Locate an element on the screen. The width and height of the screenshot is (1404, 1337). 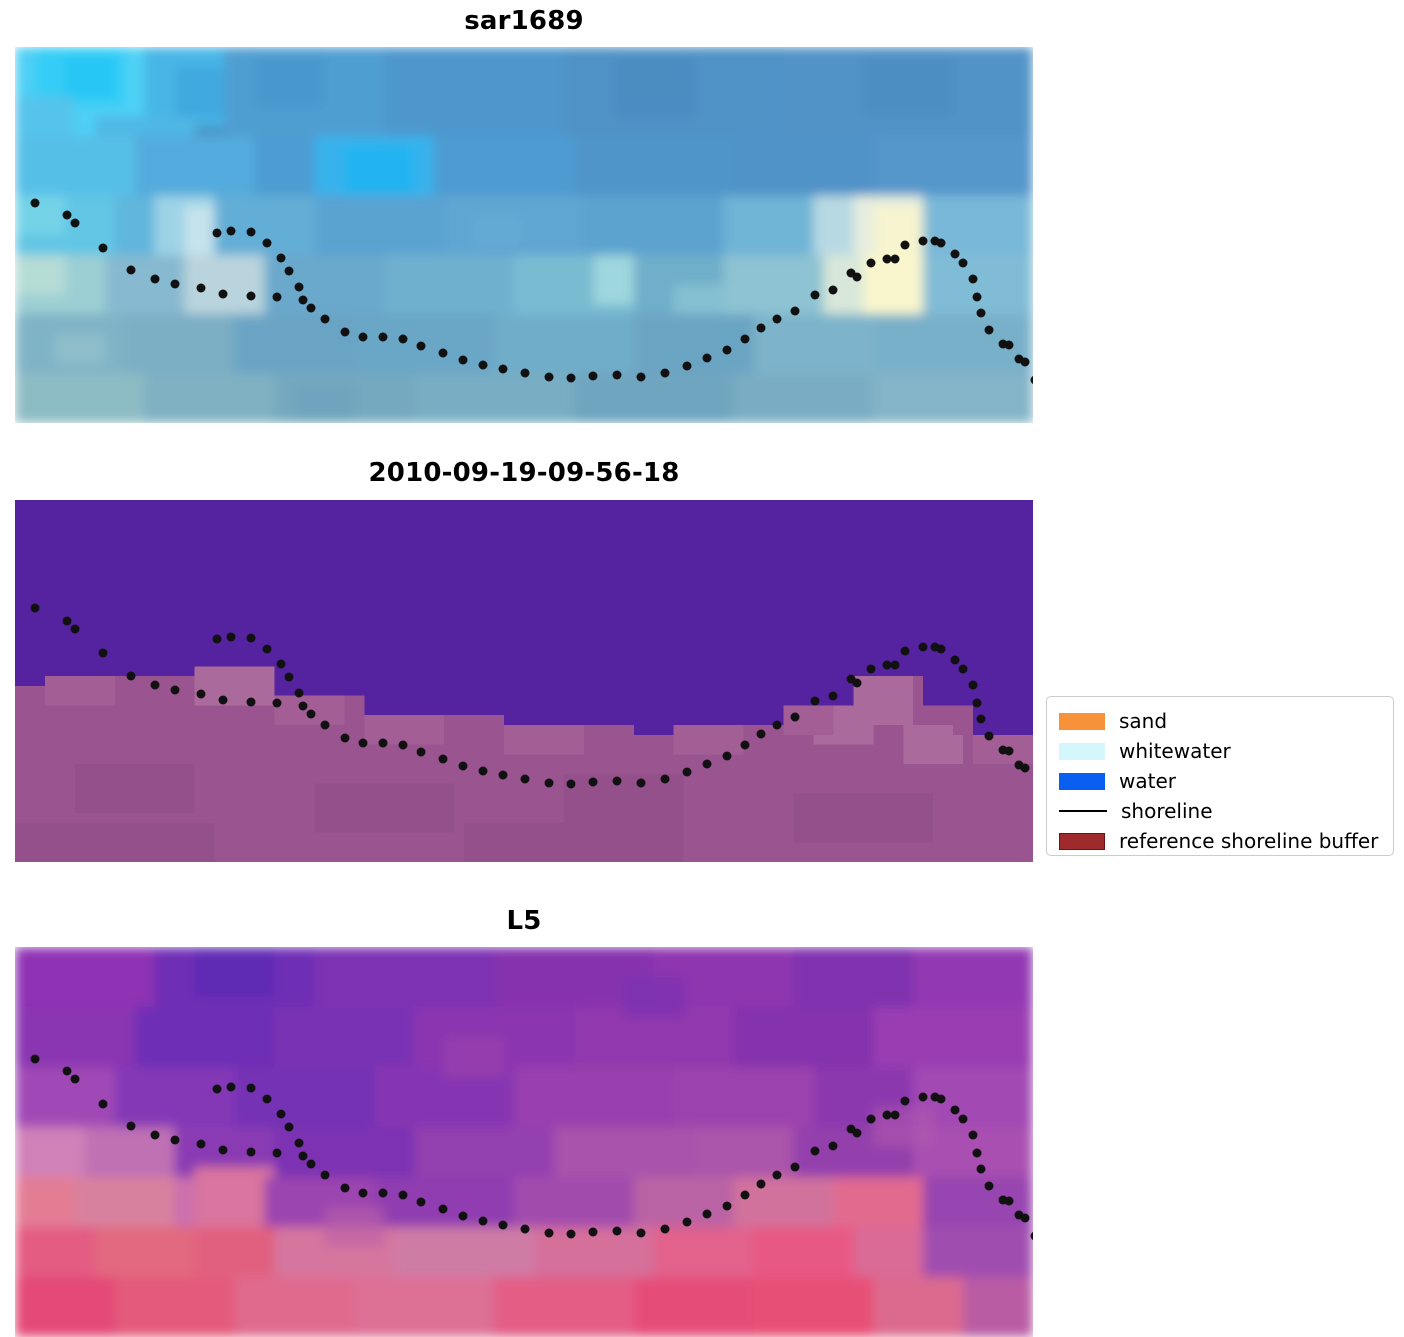
legend-swatch-reference-shoreline-buffer is located at coordinates (1082, 841).